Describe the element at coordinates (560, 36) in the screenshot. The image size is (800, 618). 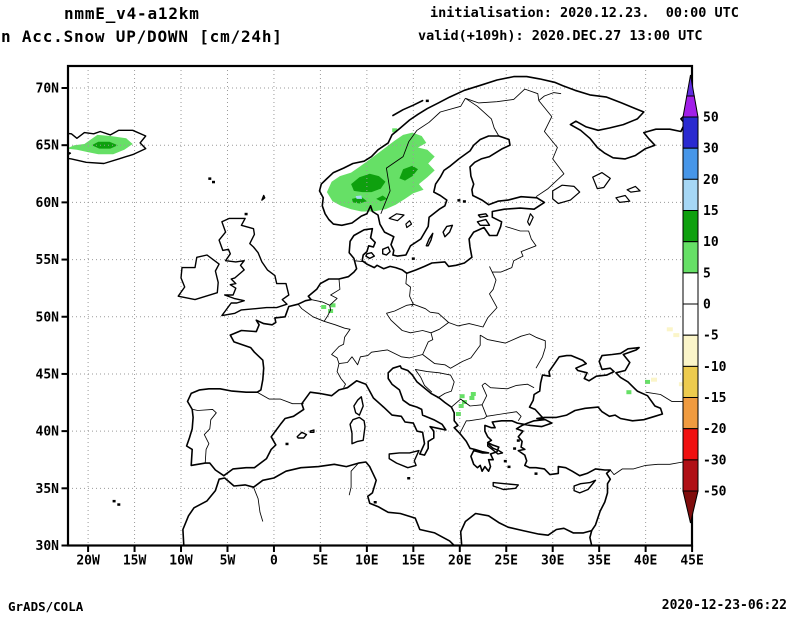
I see `valid-time-label: valid(+109h): 2020.DEC.27 13:00 UTC` at that location.